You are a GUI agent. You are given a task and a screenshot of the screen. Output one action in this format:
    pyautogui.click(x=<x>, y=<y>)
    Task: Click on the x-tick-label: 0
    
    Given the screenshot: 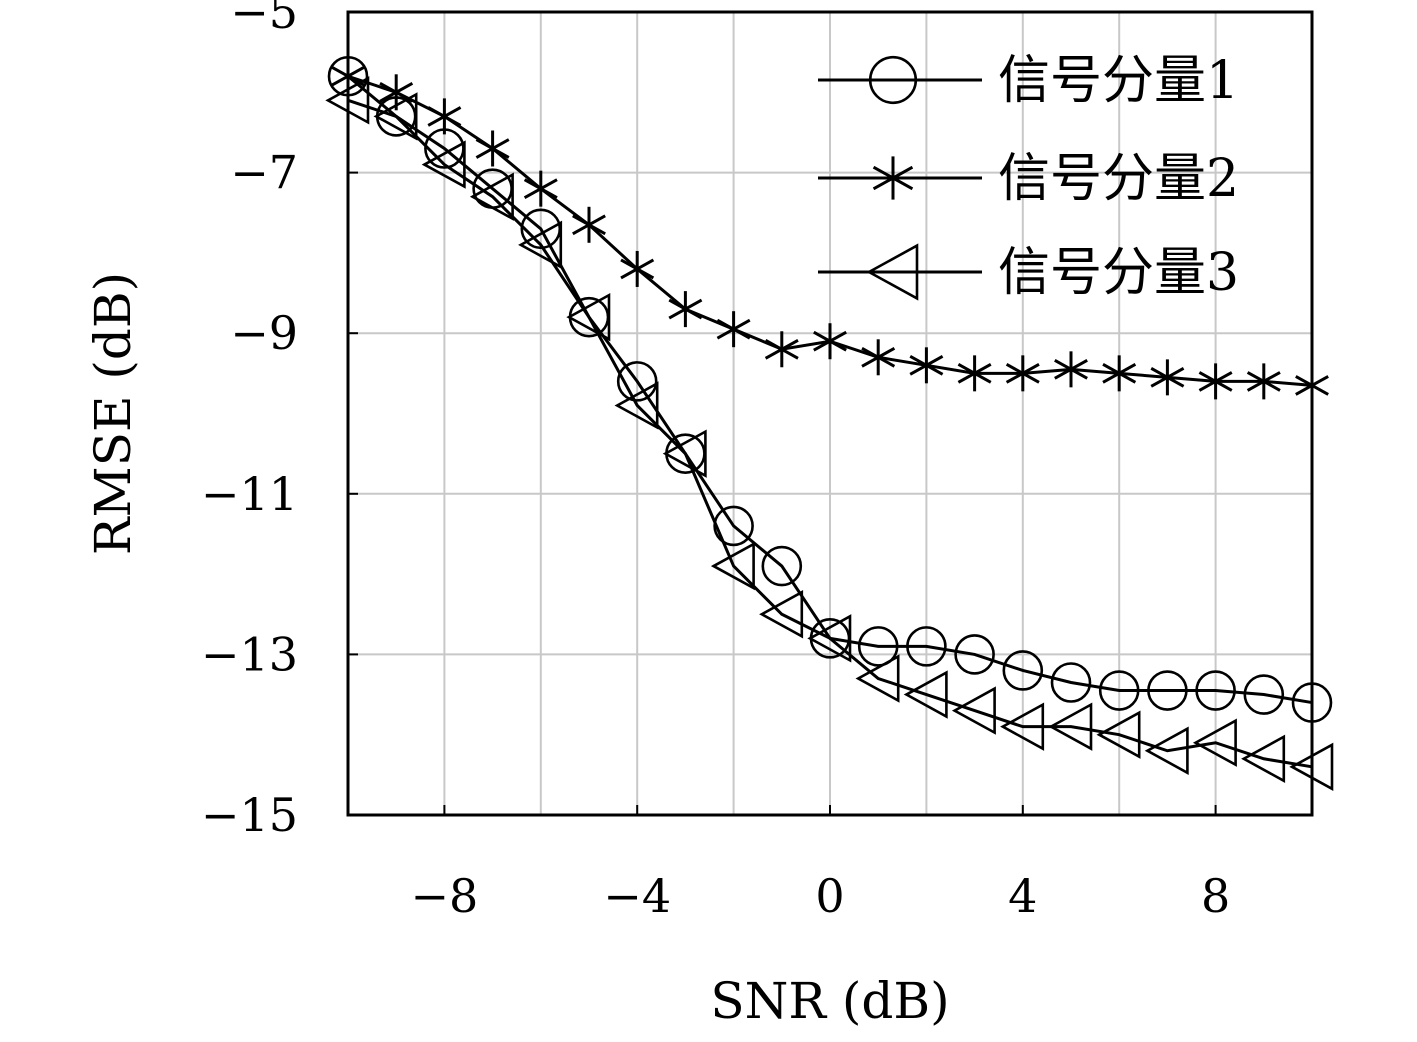 What is the action you would take?
    pyautogui.click(x=829, y=896)
    